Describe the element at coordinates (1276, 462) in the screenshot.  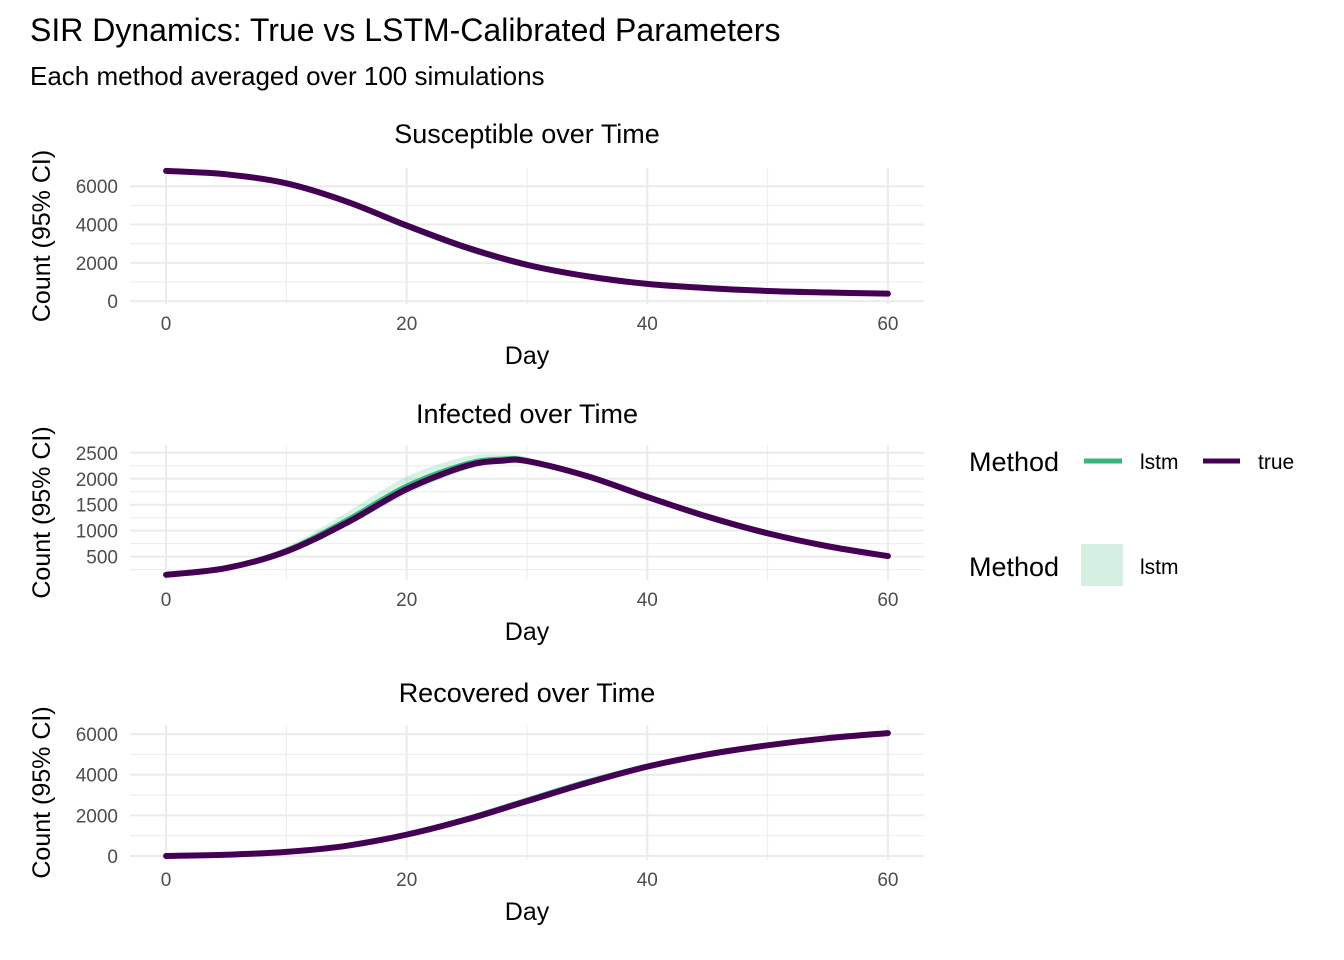
I see `legend-label-true: true` at that location.